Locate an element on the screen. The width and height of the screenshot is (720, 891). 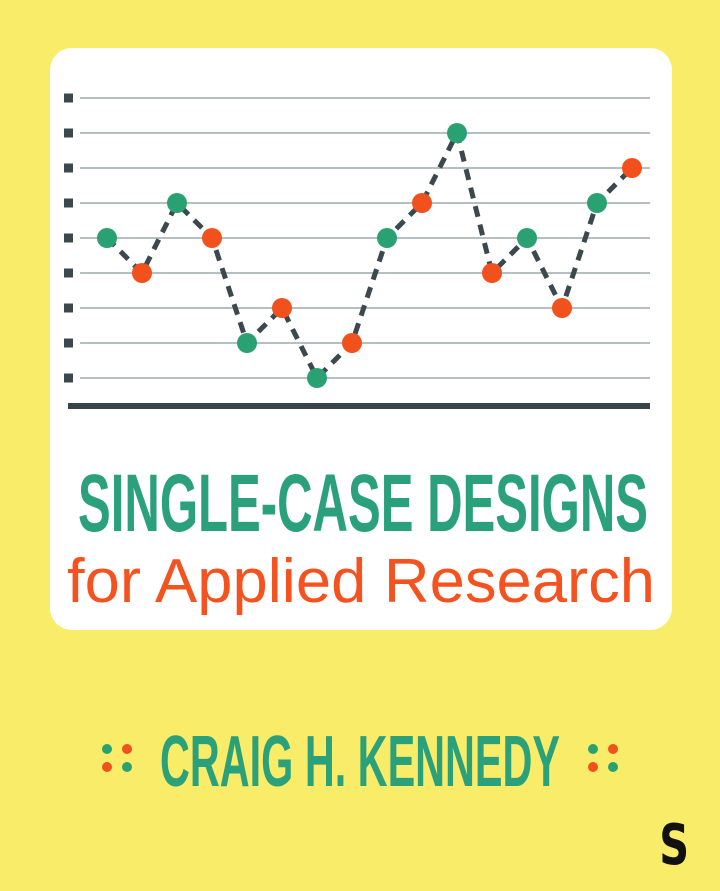
page-title: SINGLE-CASE DESIGNS is located at coordinates (363, 503).